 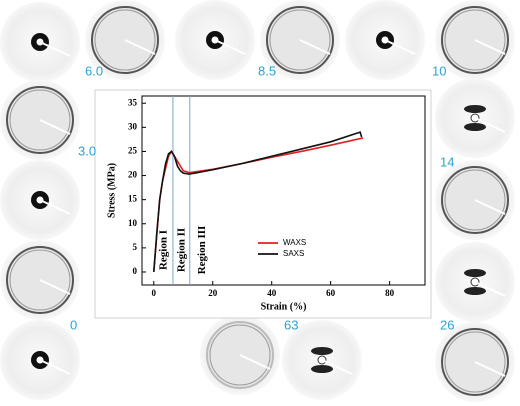 I want to click on y-axis-title: Stress (MPa), so click(x=111, y=190).